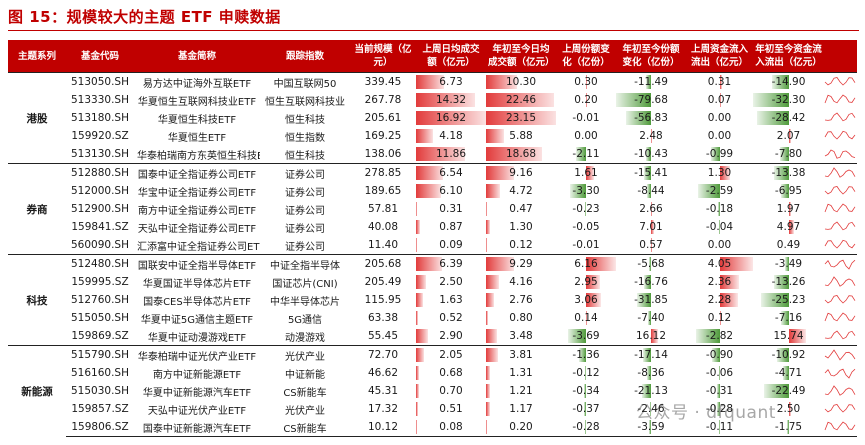 The image size is (865, 445). I want to click on wk-flow-cell: 0.31, so click(719, 81).